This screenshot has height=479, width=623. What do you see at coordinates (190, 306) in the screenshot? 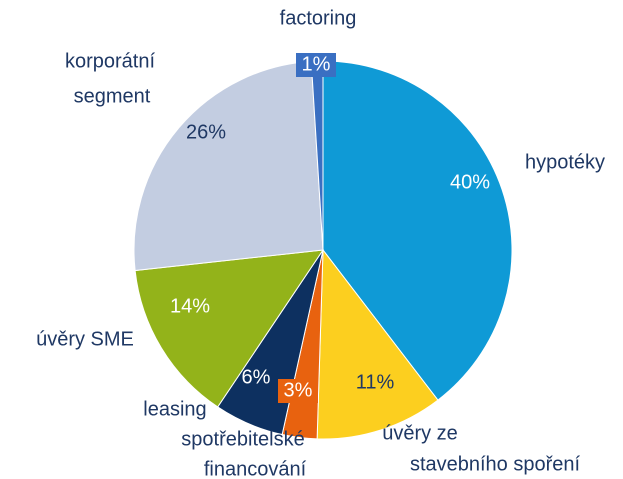
I see `value-label: 14%` at bounding box center [190, 306].